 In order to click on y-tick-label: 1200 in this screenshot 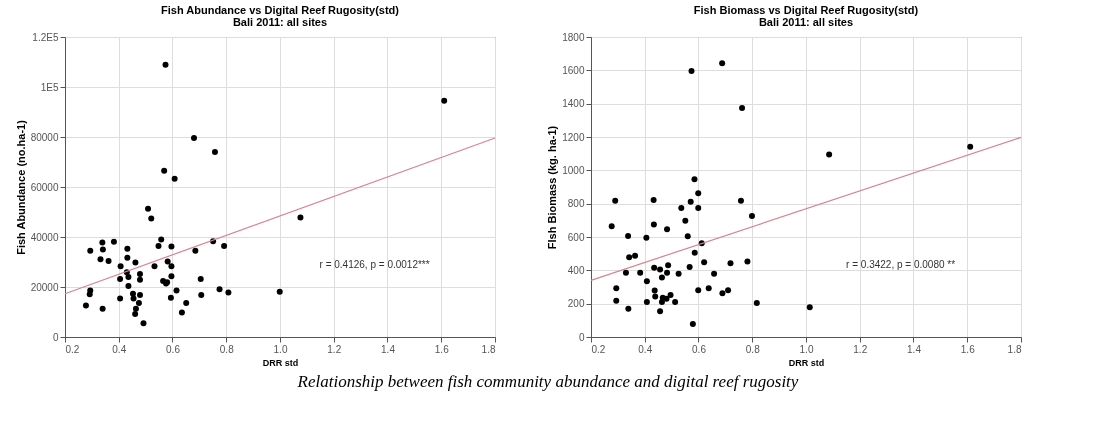, I will do `click(573, 137)`.